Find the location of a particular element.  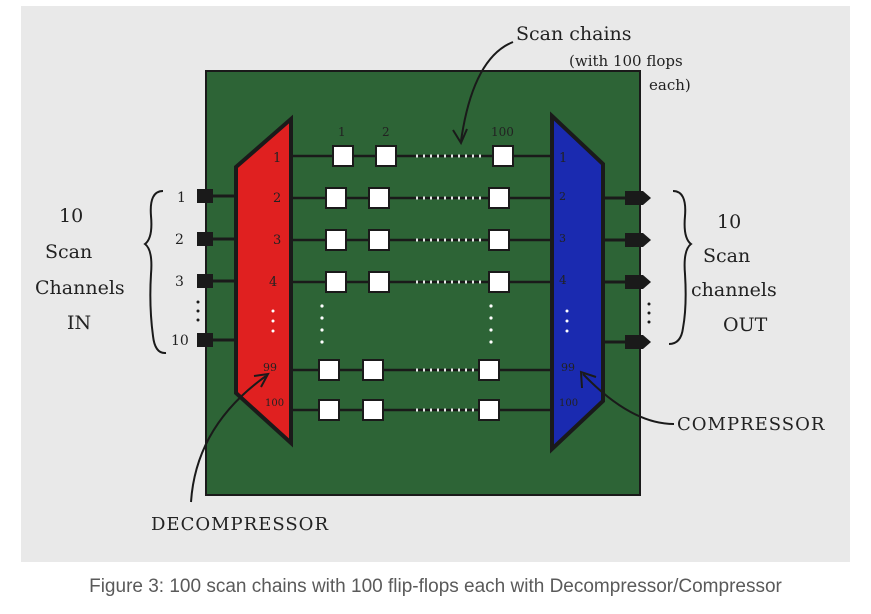

compressor-block is located at coordinates (577, 282).